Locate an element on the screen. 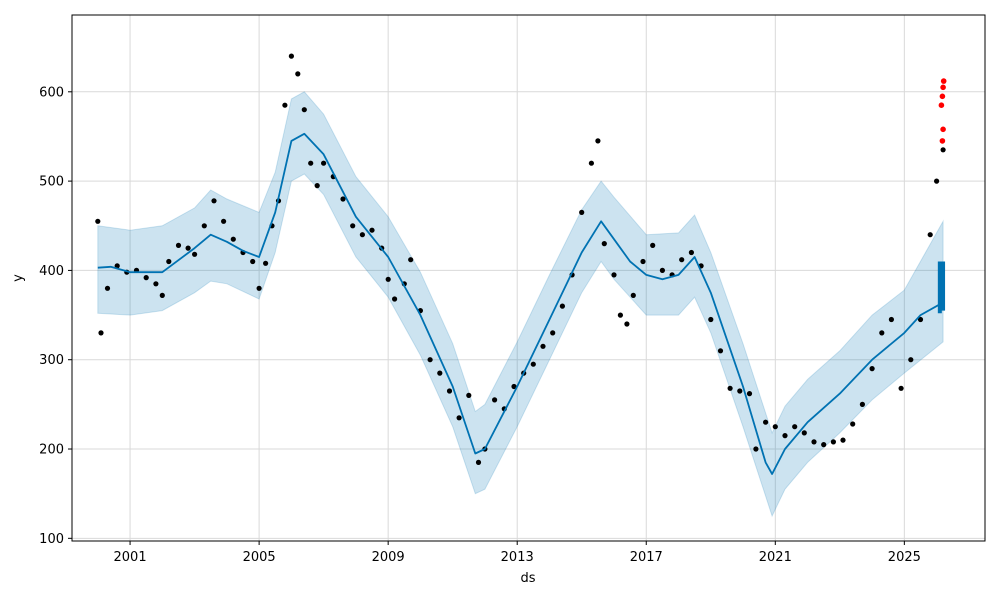 This screenshot has height=604, width=1000. y-tick-label: 300 is located at coordinates (51, 360).